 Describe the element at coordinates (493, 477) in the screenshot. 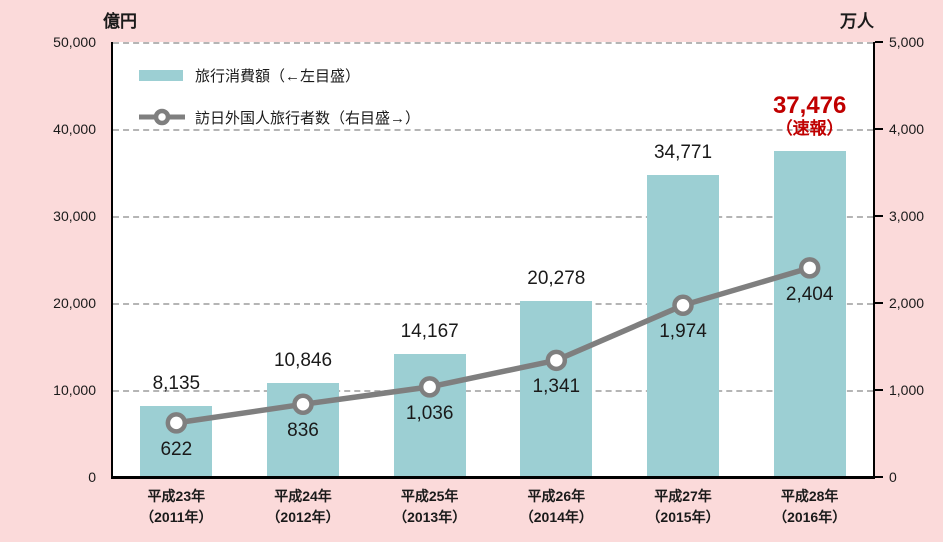

I see `x-axis-line` at that location.